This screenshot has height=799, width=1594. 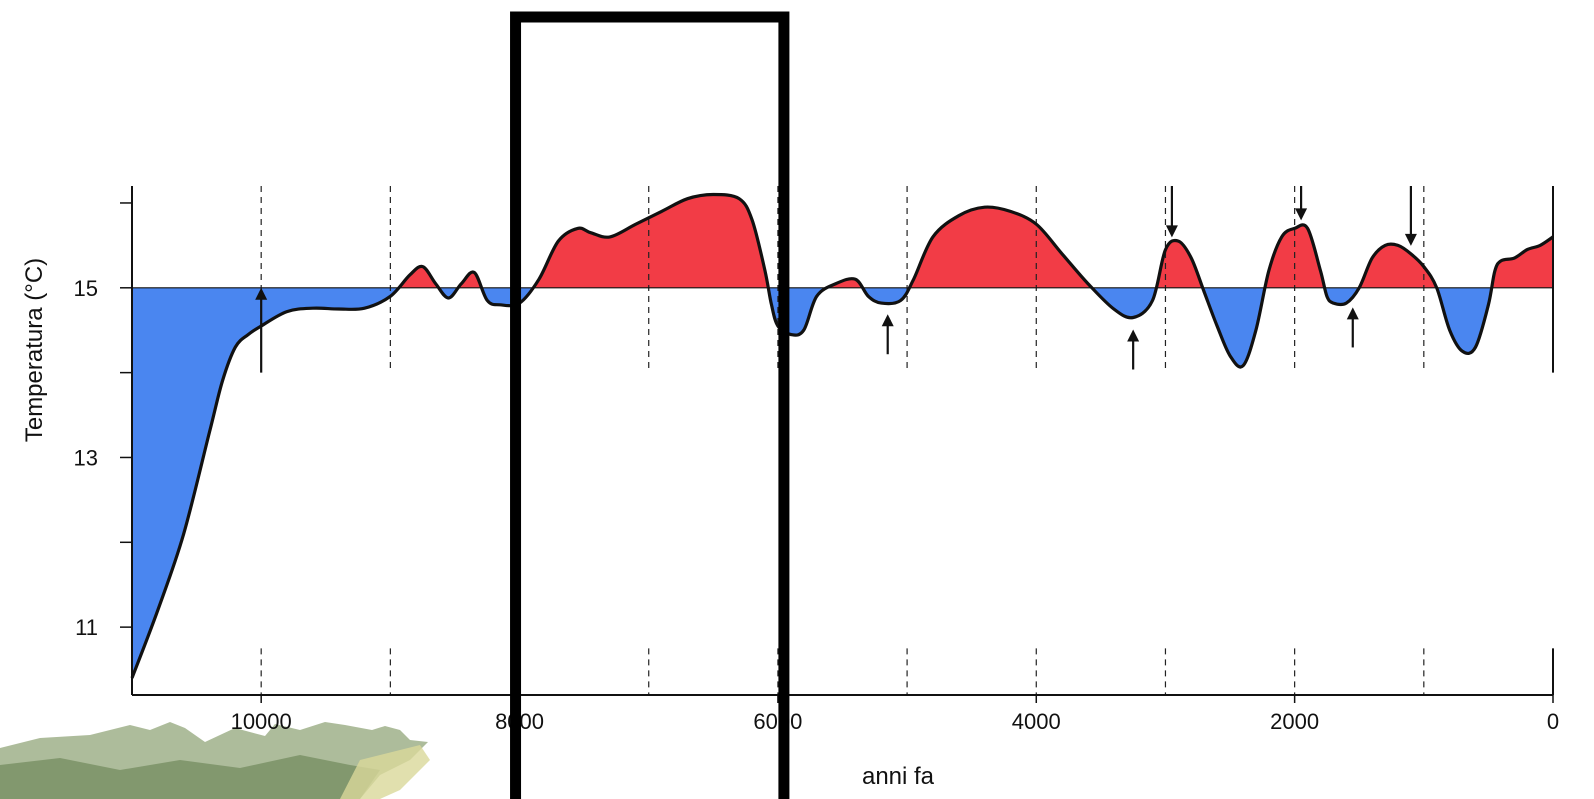 I want to click on landscape-decoration, so click(x=215, y=760).